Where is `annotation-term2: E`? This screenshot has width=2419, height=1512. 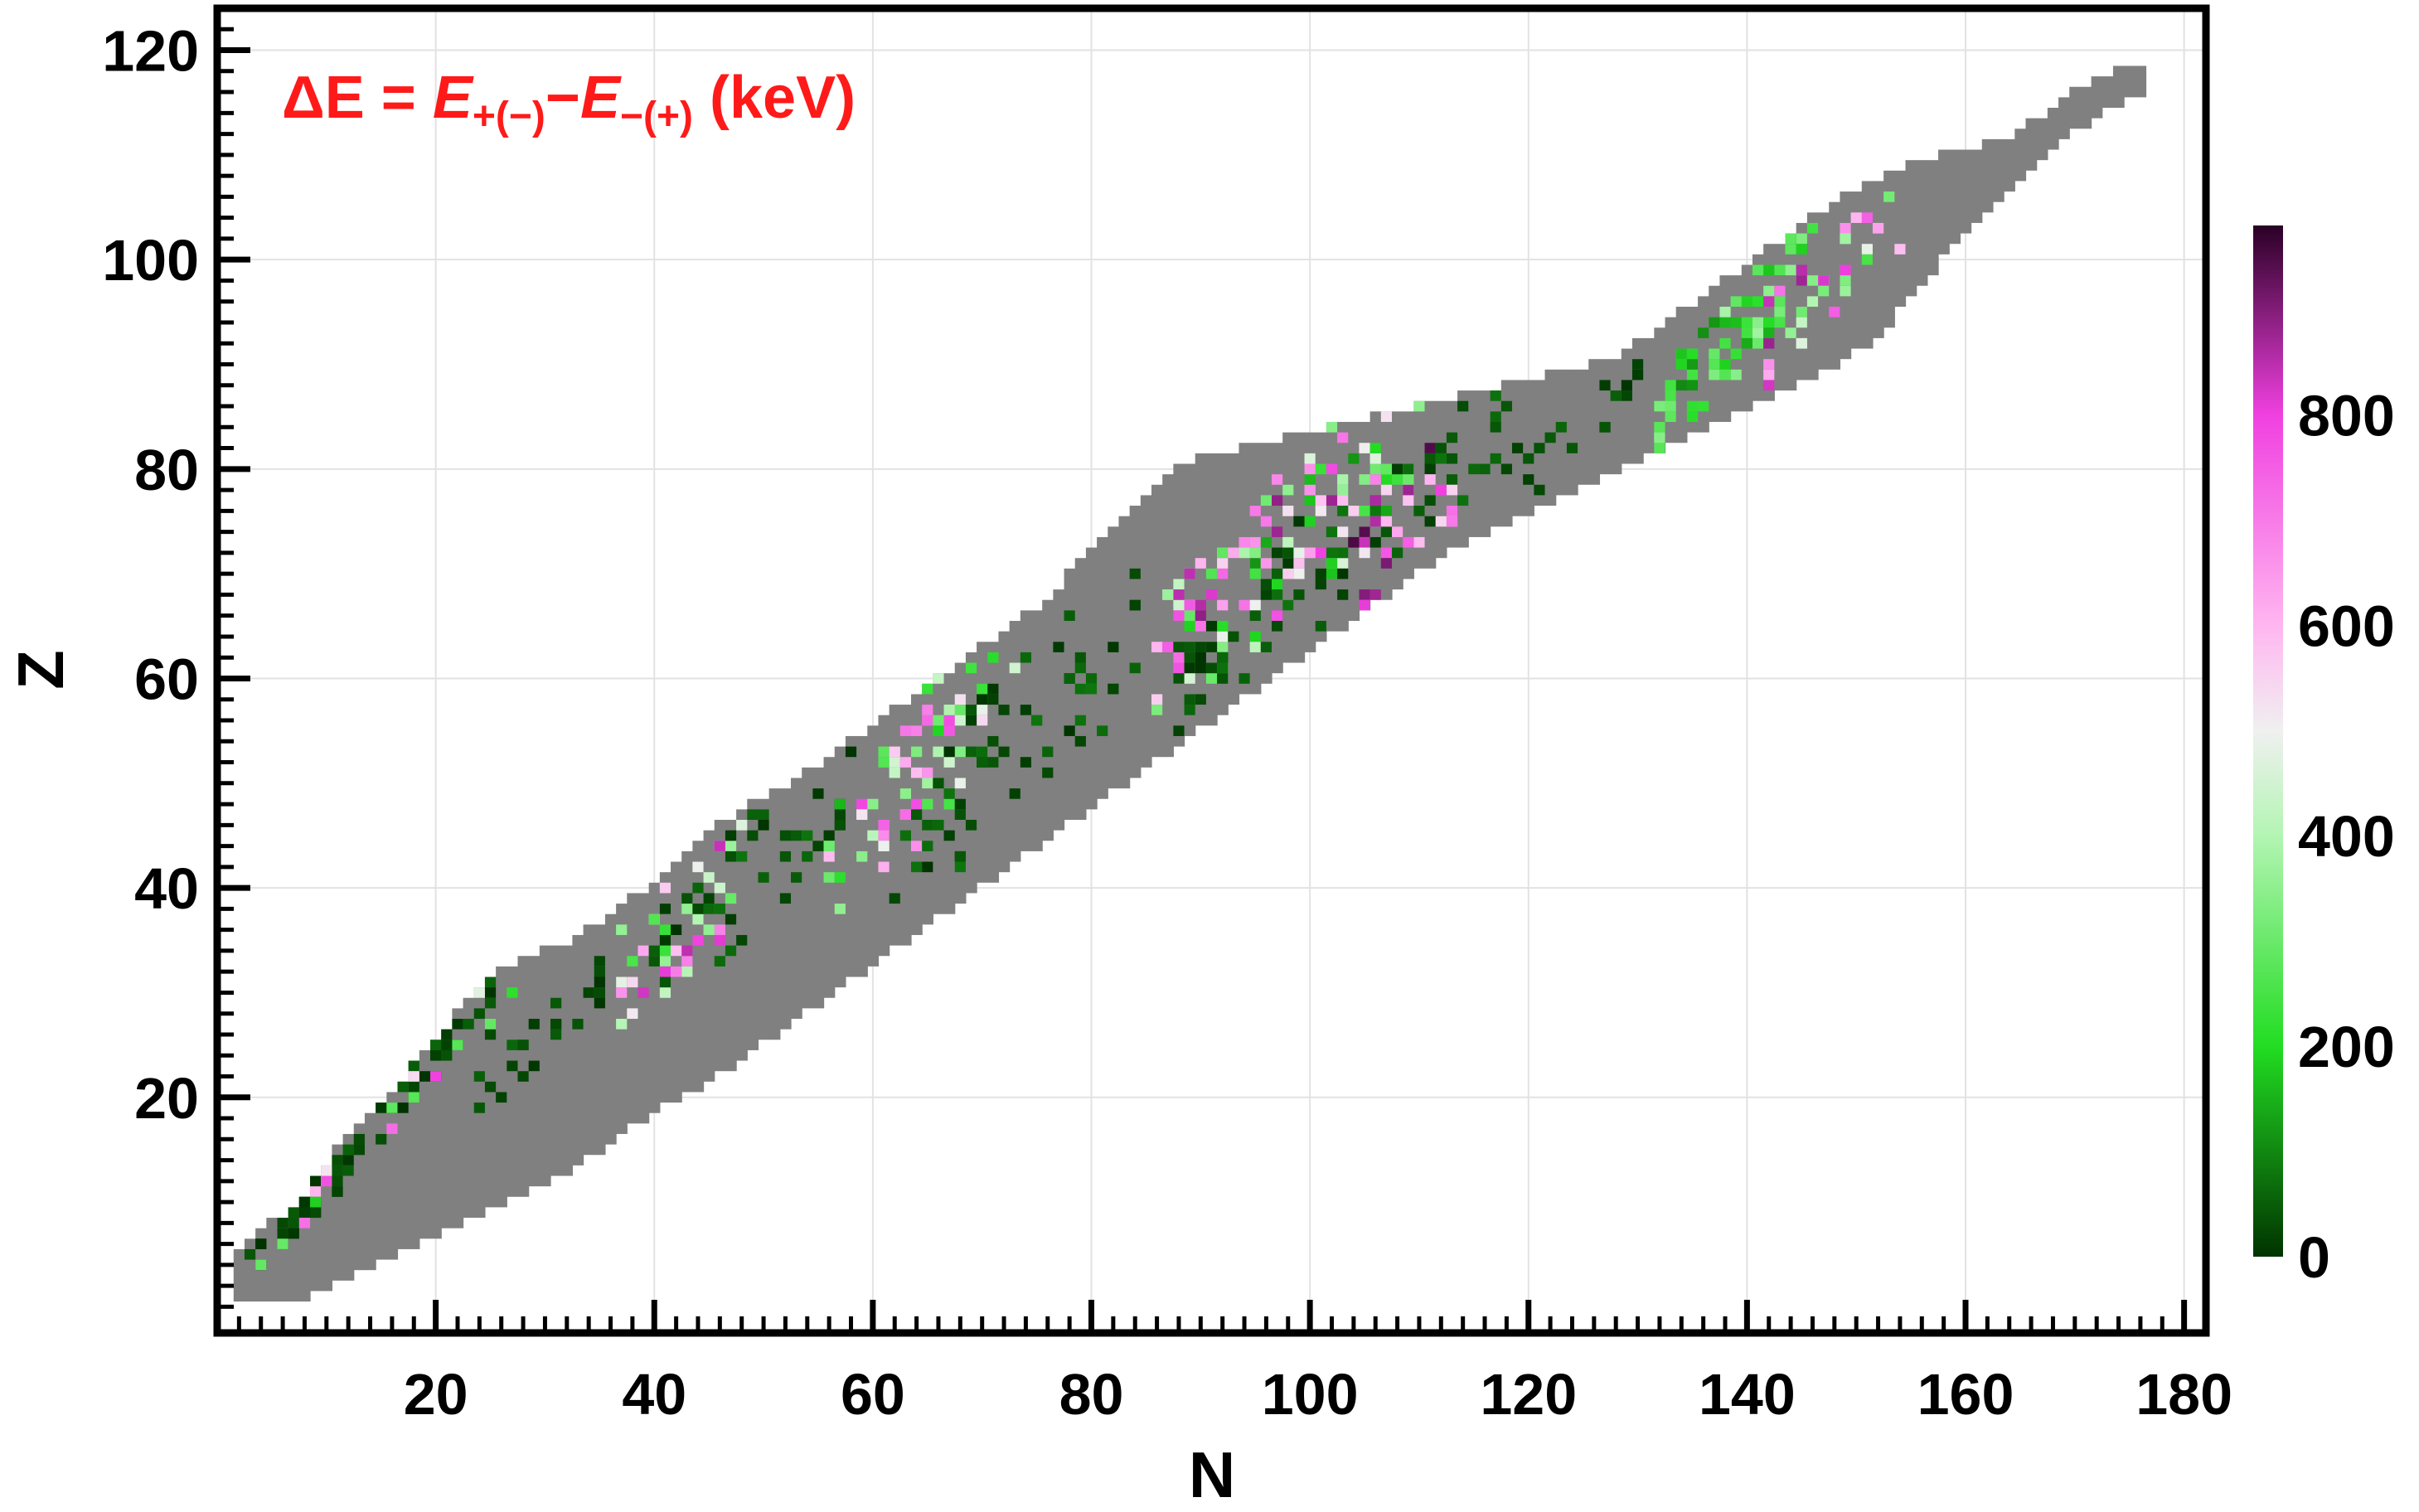
annotation-term2: E is located at coordinates (601, 98).